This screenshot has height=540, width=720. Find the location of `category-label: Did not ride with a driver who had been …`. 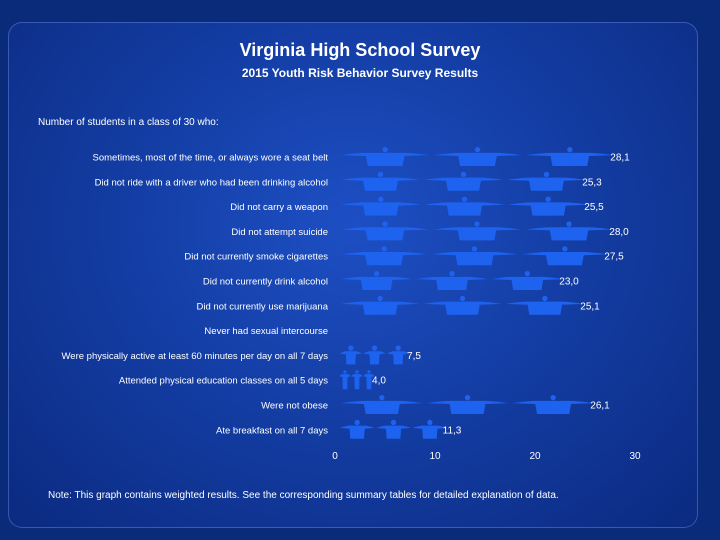

category-label: Did not ride with a driver who had been … is located at coordinates (211, 182).